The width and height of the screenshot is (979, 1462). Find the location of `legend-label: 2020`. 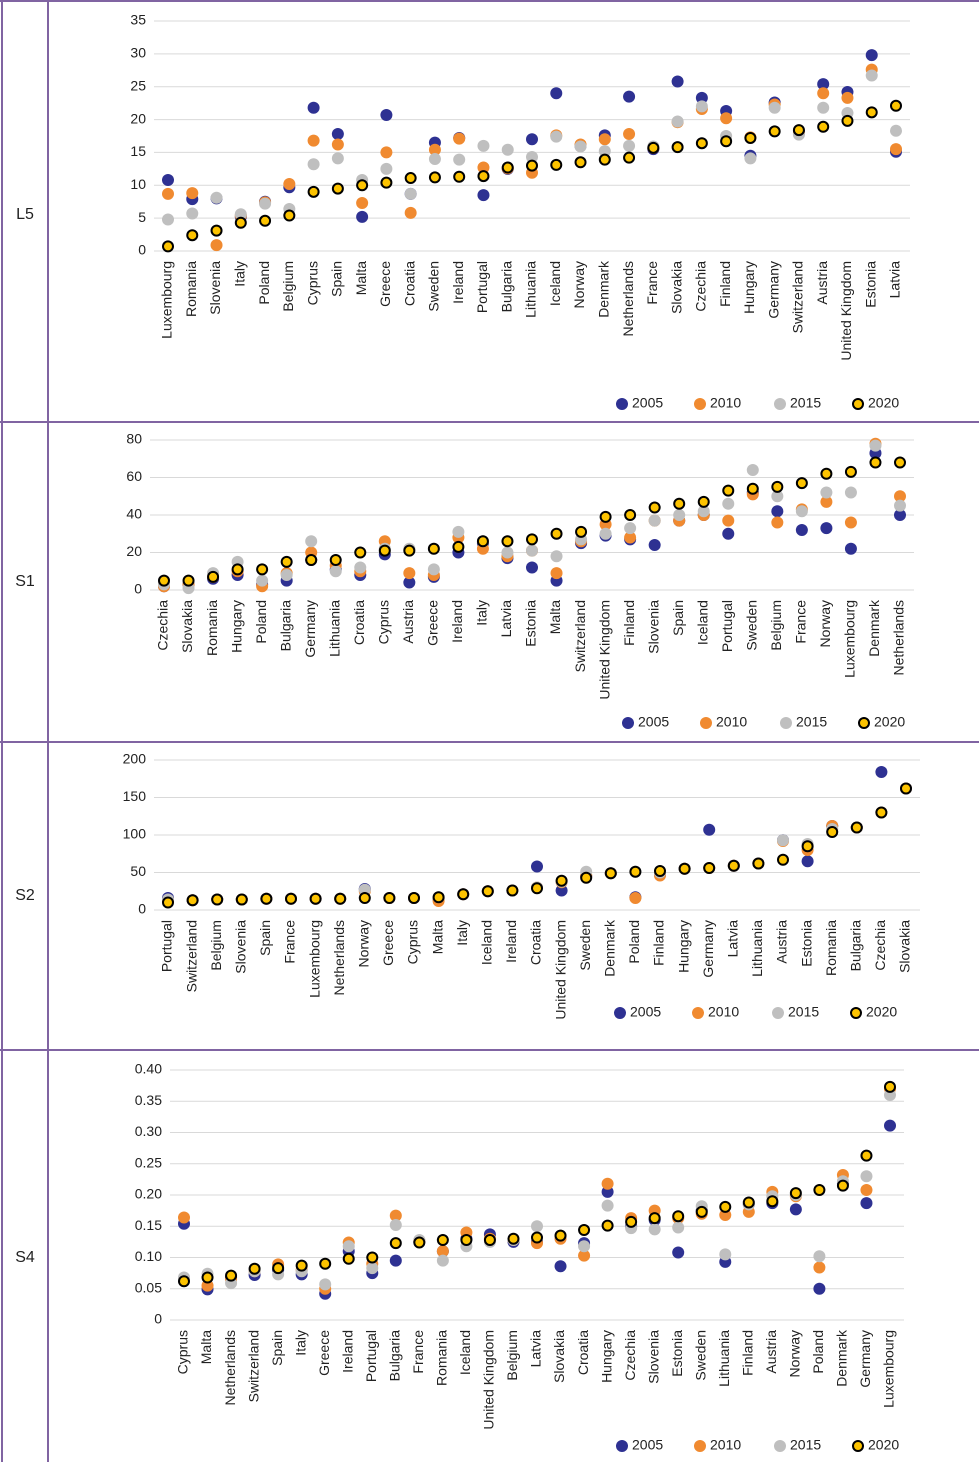

legend-label: 2020 is located at coordinates (889, 722).